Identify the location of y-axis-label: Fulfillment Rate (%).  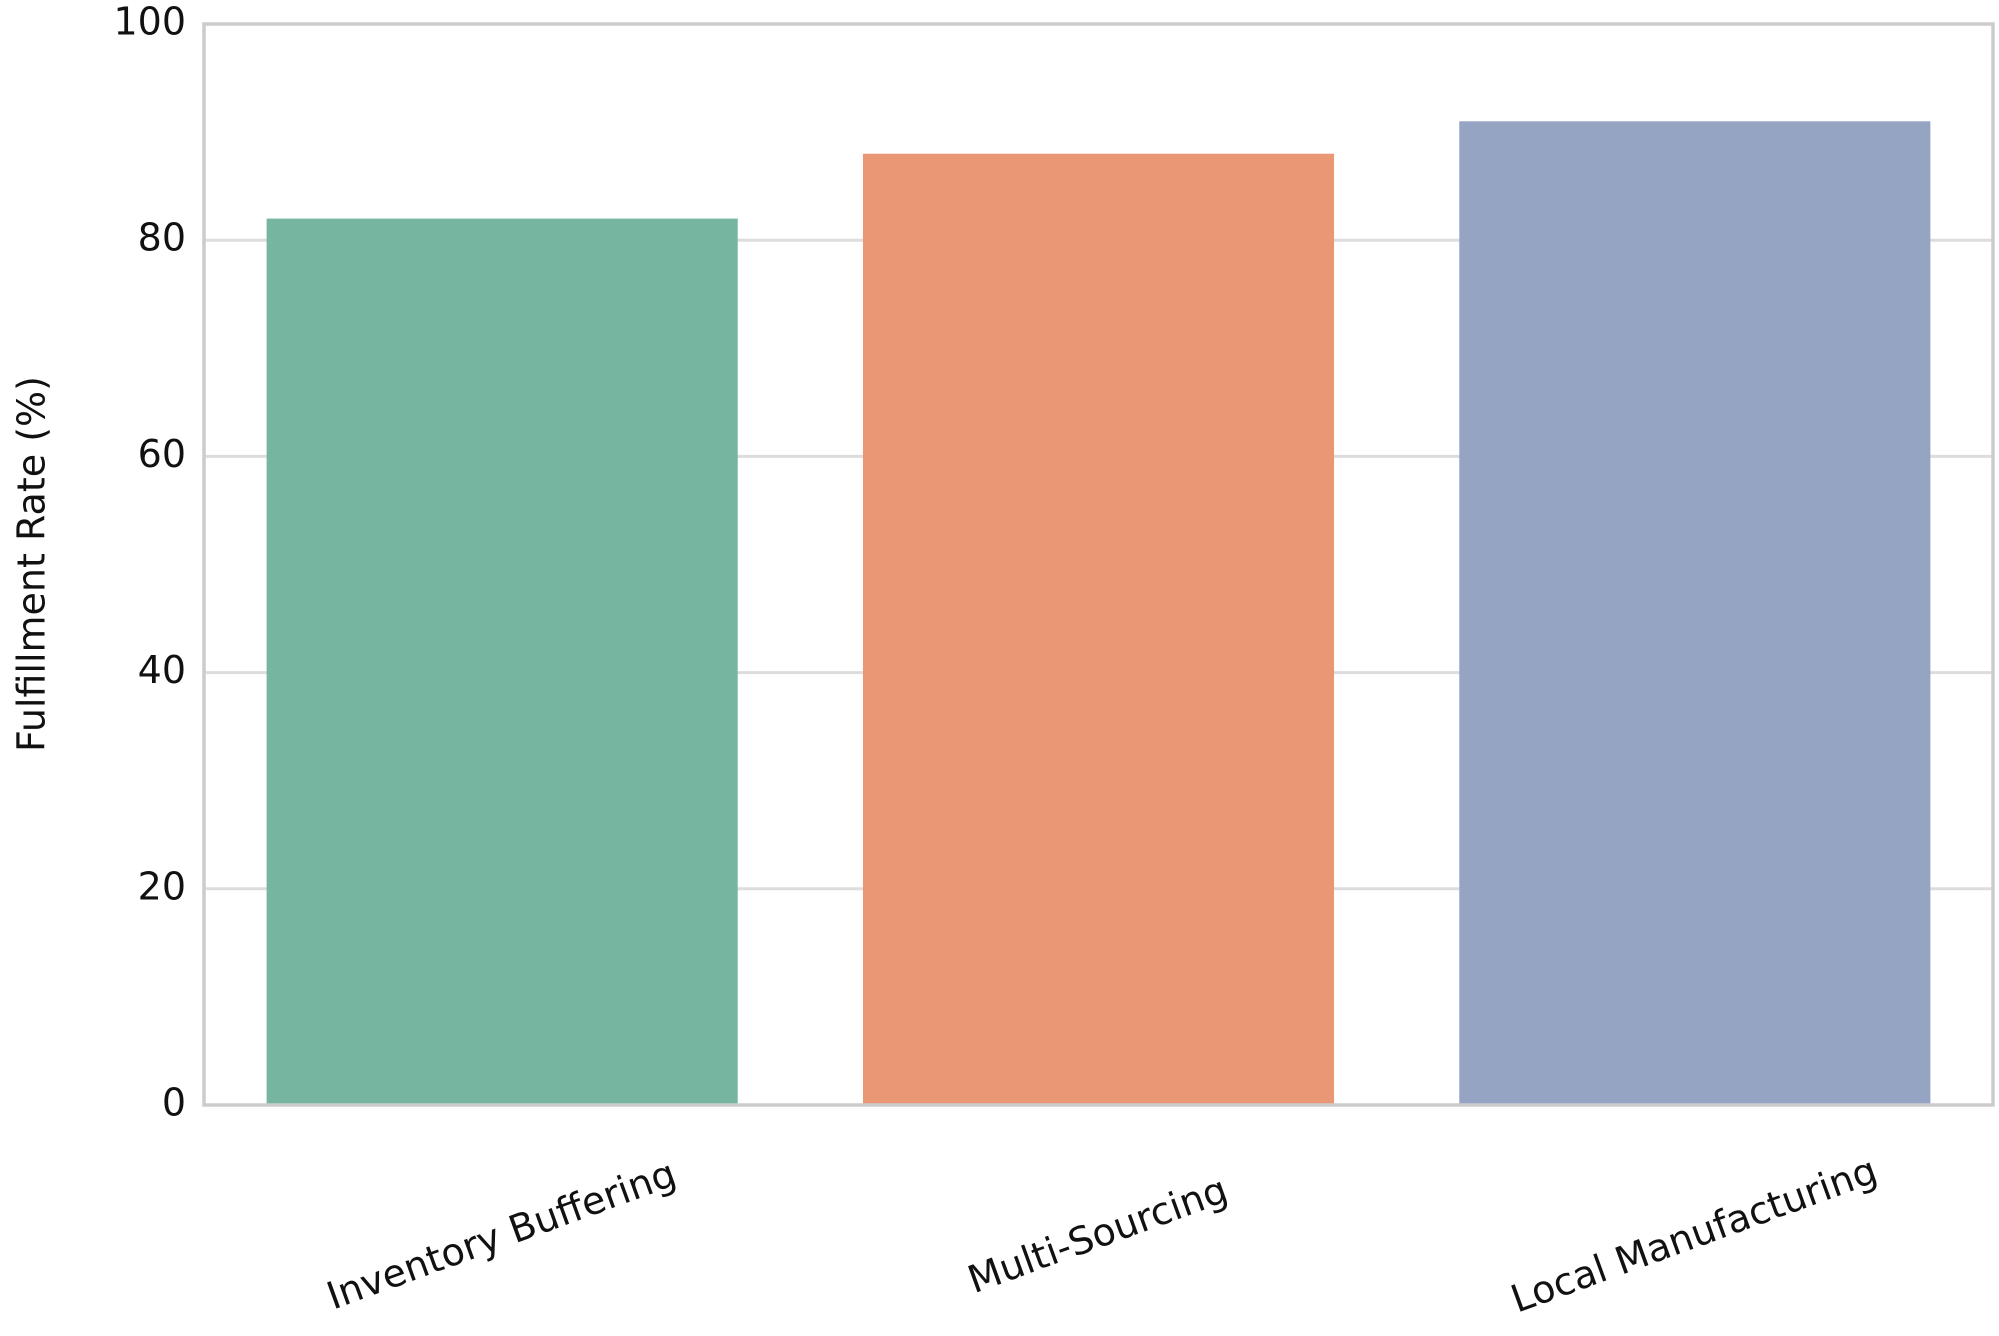
(32, 564).